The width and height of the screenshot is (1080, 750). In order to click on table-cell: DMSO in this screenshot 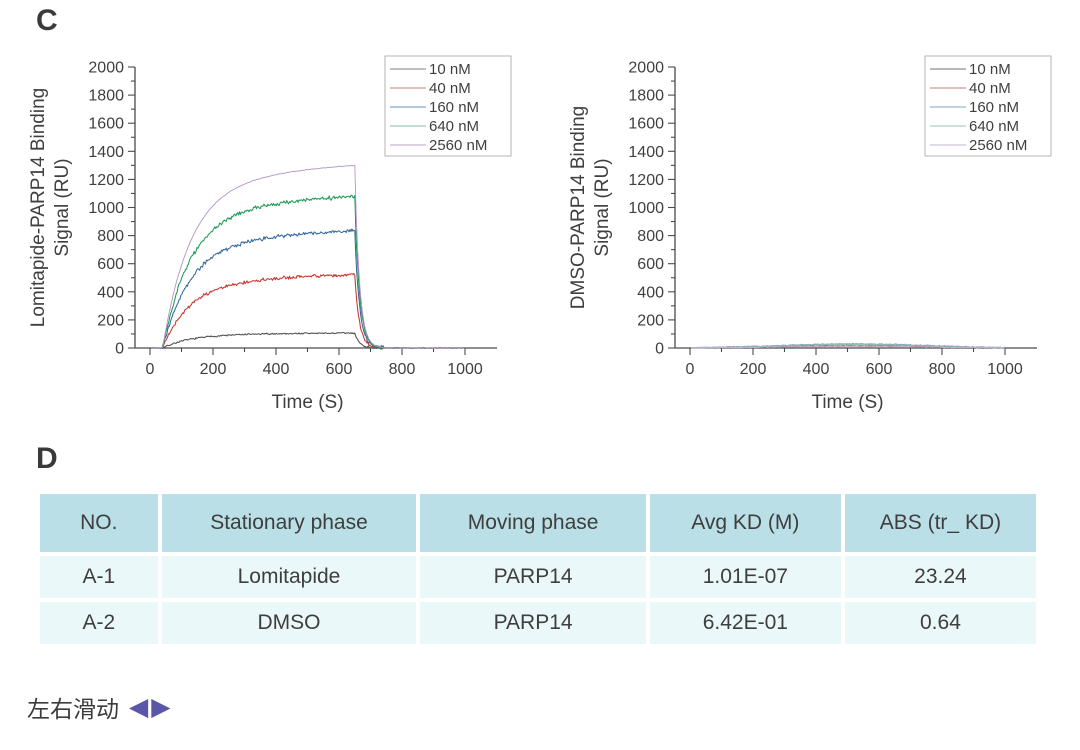, I will do `click(289, 623)`.